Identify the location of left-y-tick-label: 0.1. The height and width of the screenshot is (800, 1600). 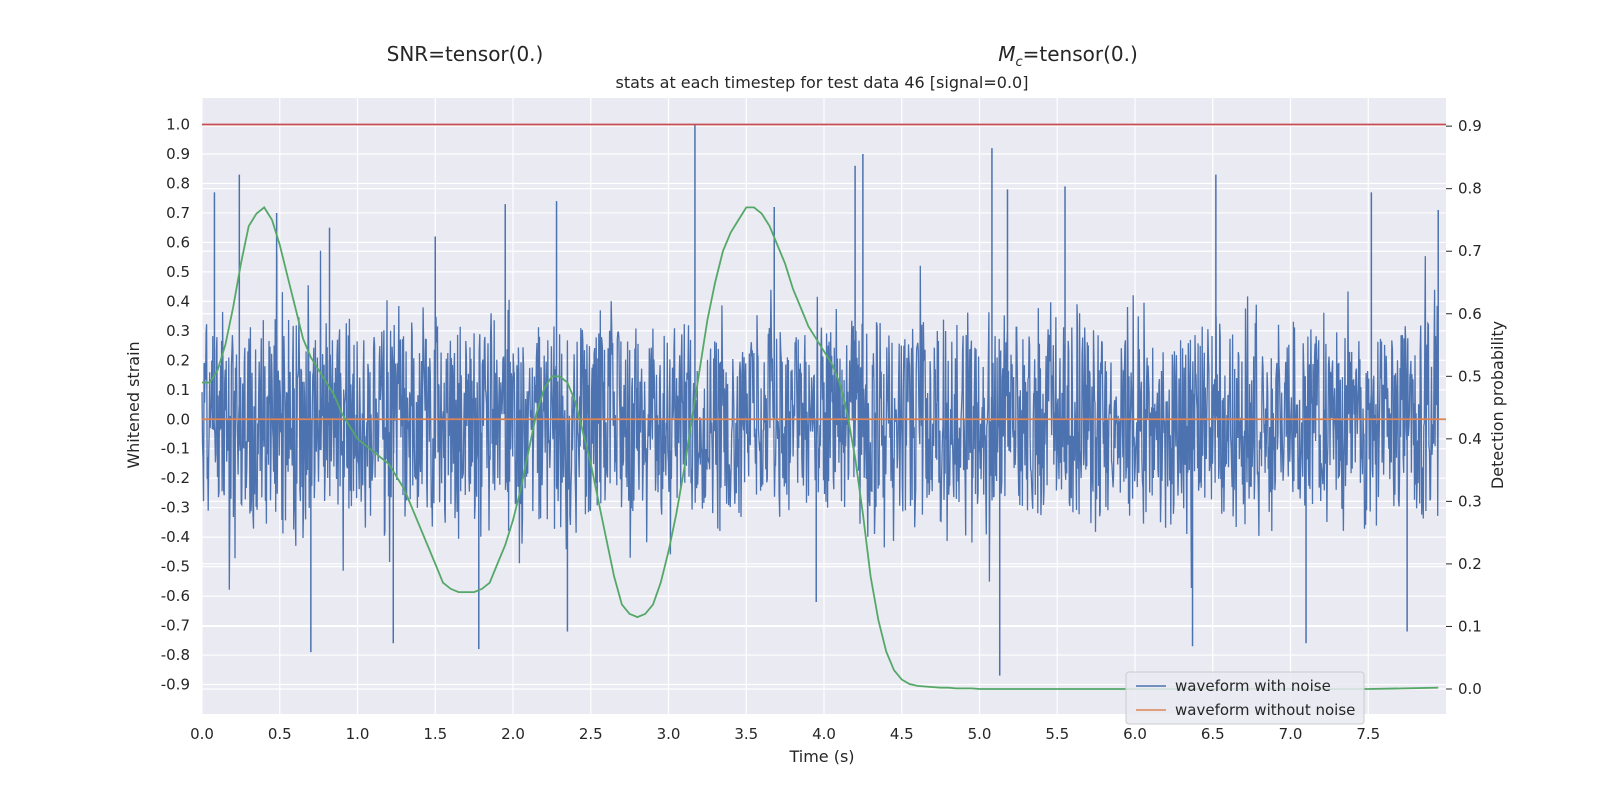
(178, 390).